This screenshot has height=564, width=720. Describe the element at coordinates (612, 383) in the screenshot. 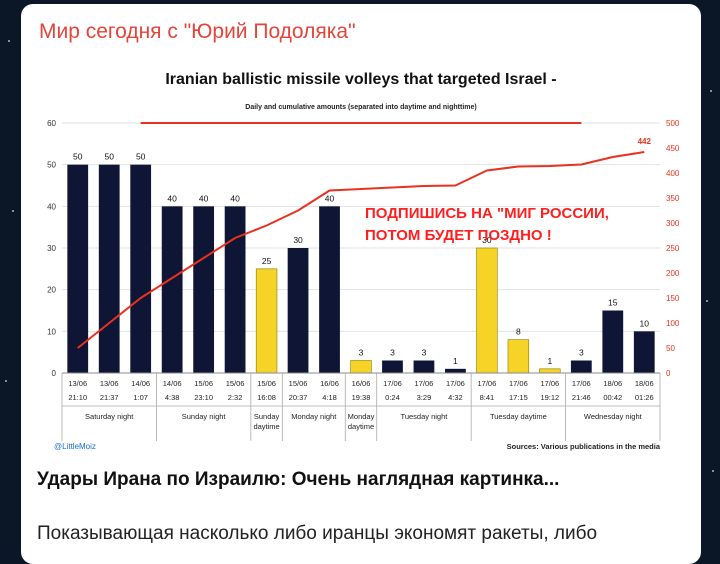

I see `x-tick-date: 18/06` at that location.